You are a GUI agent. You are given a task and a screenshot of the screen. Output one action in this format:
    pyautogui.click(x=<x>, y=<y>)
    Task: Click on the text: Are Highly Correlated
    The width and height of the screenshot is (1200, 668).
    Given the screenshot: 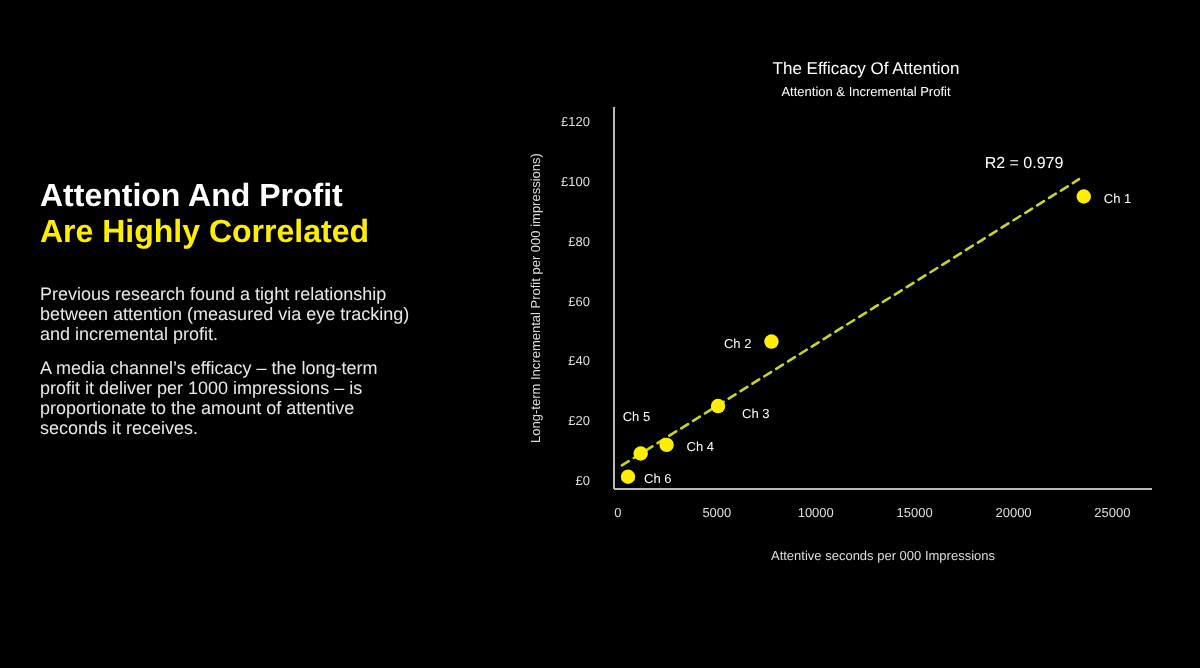 What is the action you would take?
    pyautogui.click(x=204, y=233)
    